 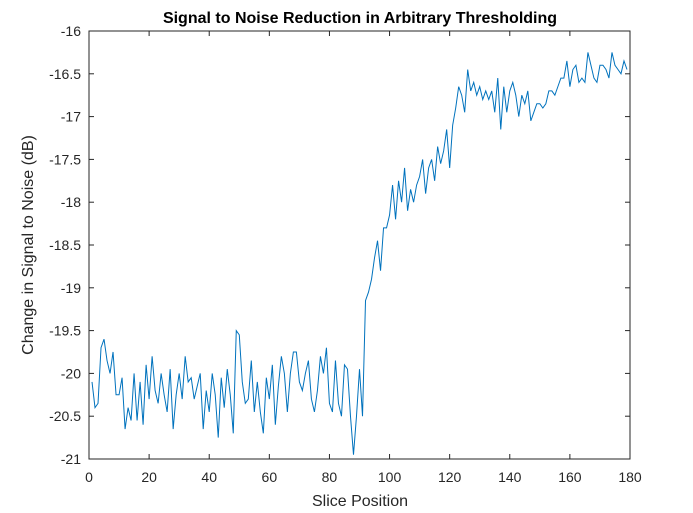 I want to click on x-tick-label: 80, so click(x=330, y=477).